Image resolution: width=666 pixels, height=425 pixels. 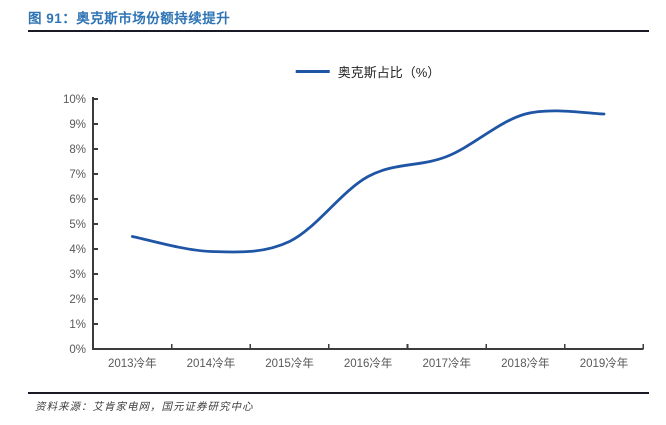 I want to click on x-tick-label: 2017冷年, so click(x=446, y=363).